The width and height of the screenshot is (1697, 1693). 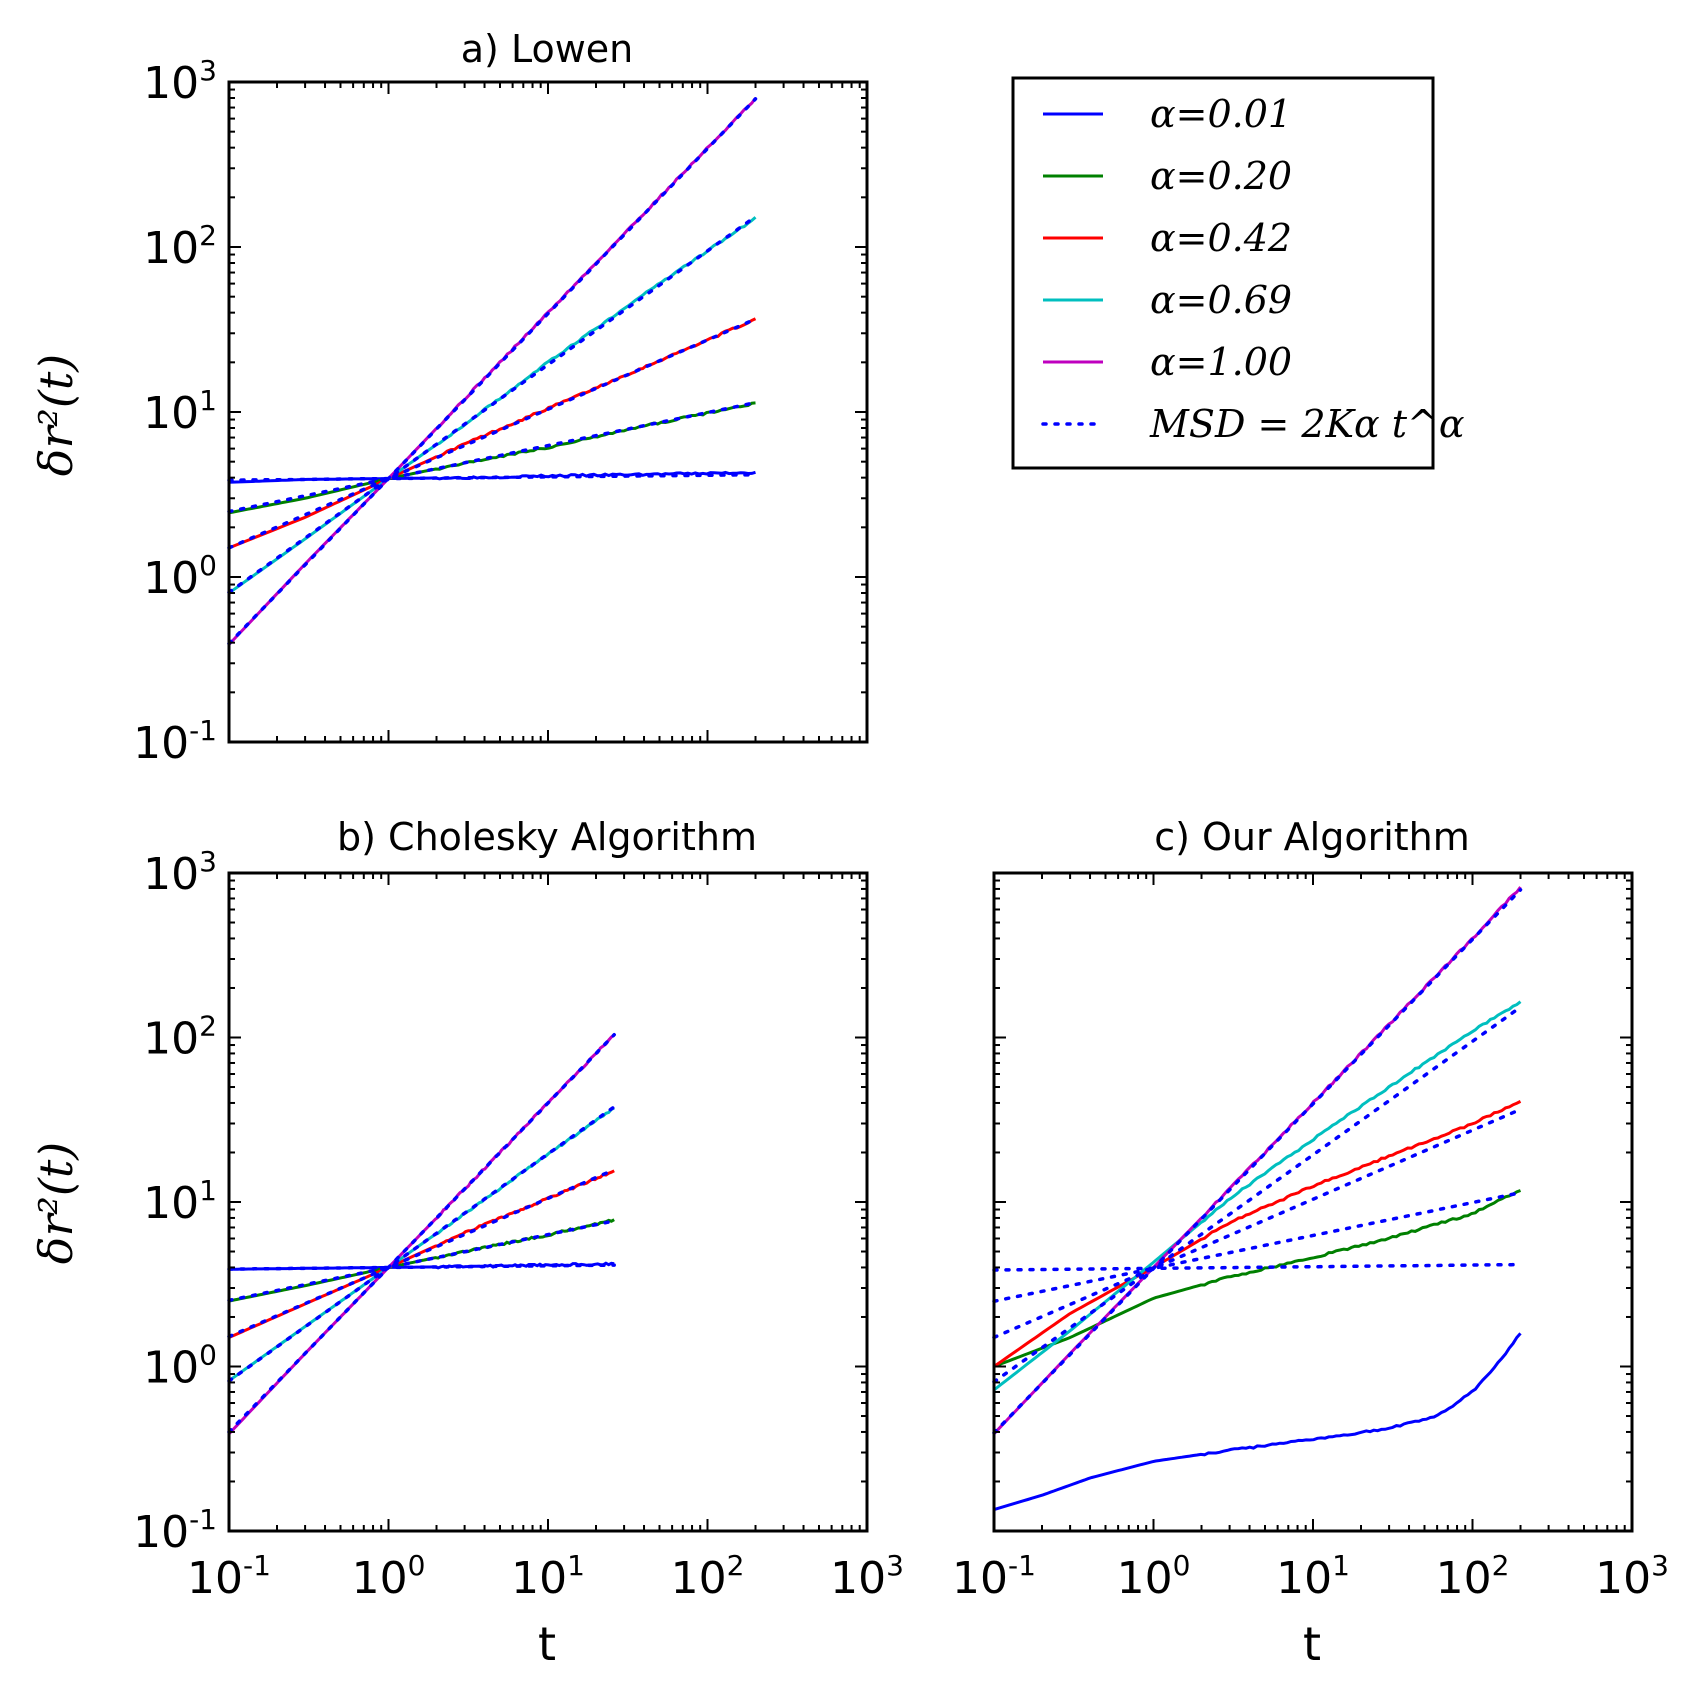 What do you see at coordinates (1221, 176) in the screenshot?
I see `legend-label: α=0.20` at bounding box center [1221, 176].